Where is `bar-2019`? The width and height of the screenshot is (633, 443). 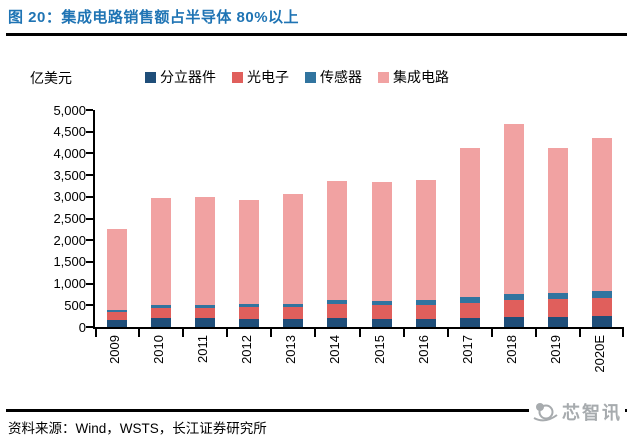 bar-2019 is located at coordinates (557, 237).